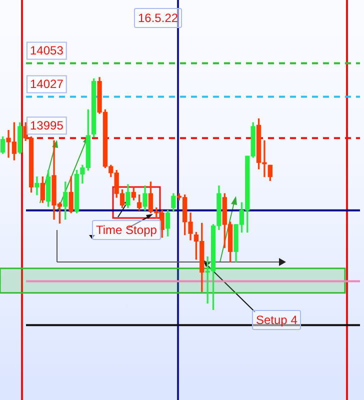 Image resolution: width=364 pixels, height=400 pixels. Describe the element at coordinates (47, 84) in the screenshot. I see `ref-line-label: 14027` at that location.